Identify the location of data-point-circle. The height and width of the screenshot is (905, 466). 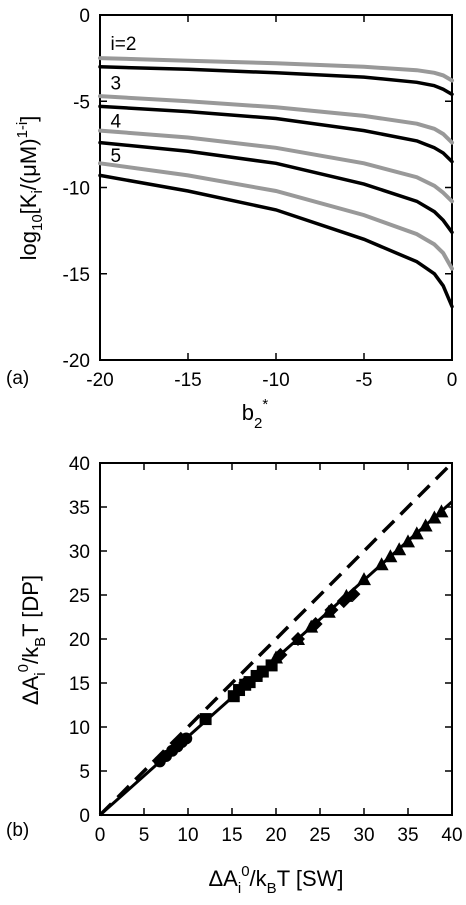
(186, 738).